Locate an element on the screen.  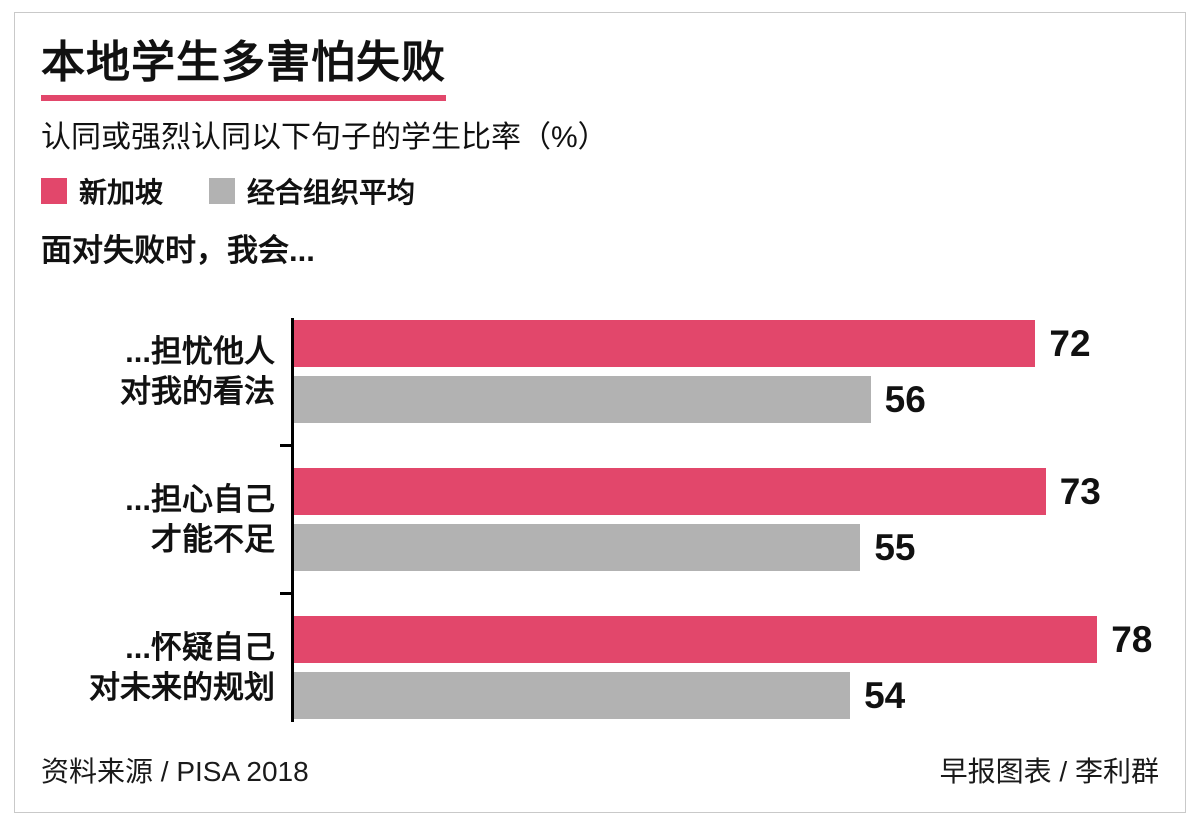
chart-title: 本地学生多害怕失败 is located at coordinates (243, 71).